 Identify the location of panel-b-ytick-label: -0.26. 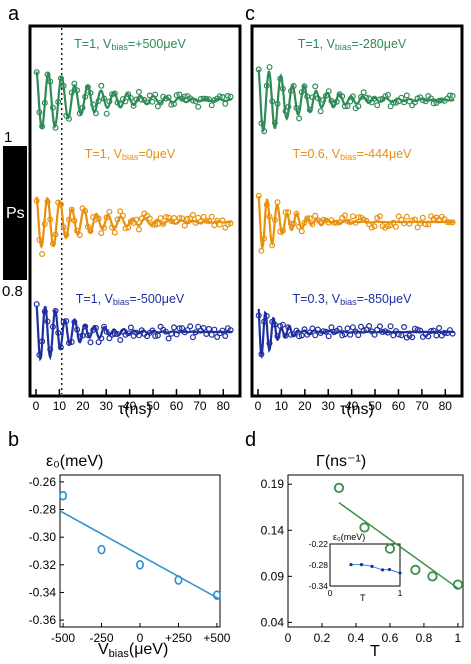
(43, 482).